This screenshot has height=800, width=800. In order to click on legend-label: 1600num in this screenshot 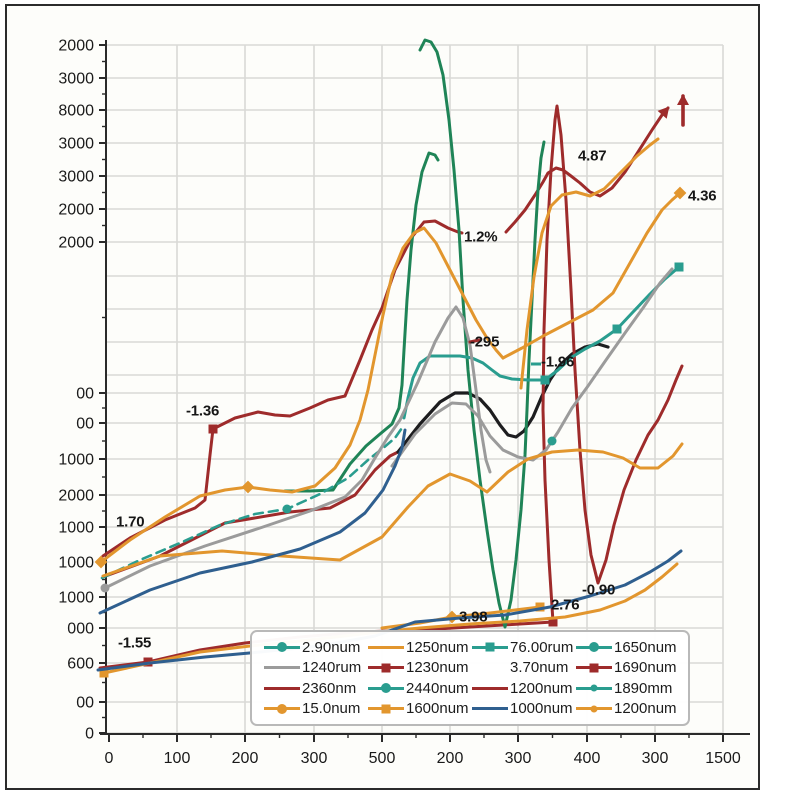, I will do `click(437, 709)`.